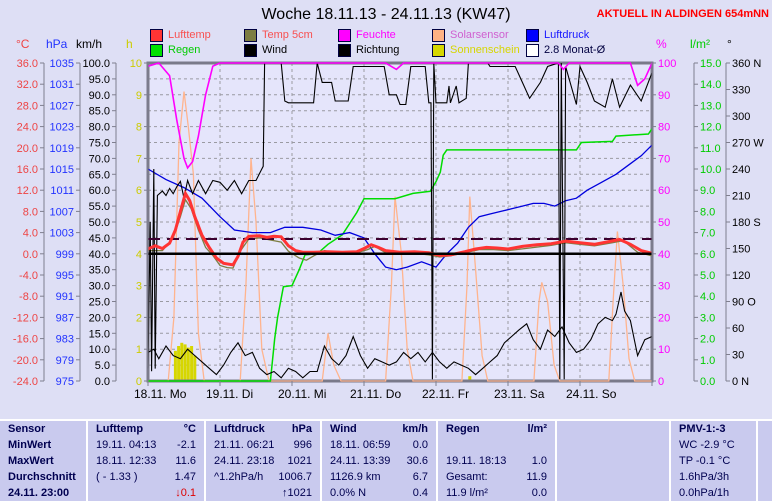  Describe the element at coordinates (707, 191) in the screenshot. I see `axis-tick-label: 9.0` at that location.